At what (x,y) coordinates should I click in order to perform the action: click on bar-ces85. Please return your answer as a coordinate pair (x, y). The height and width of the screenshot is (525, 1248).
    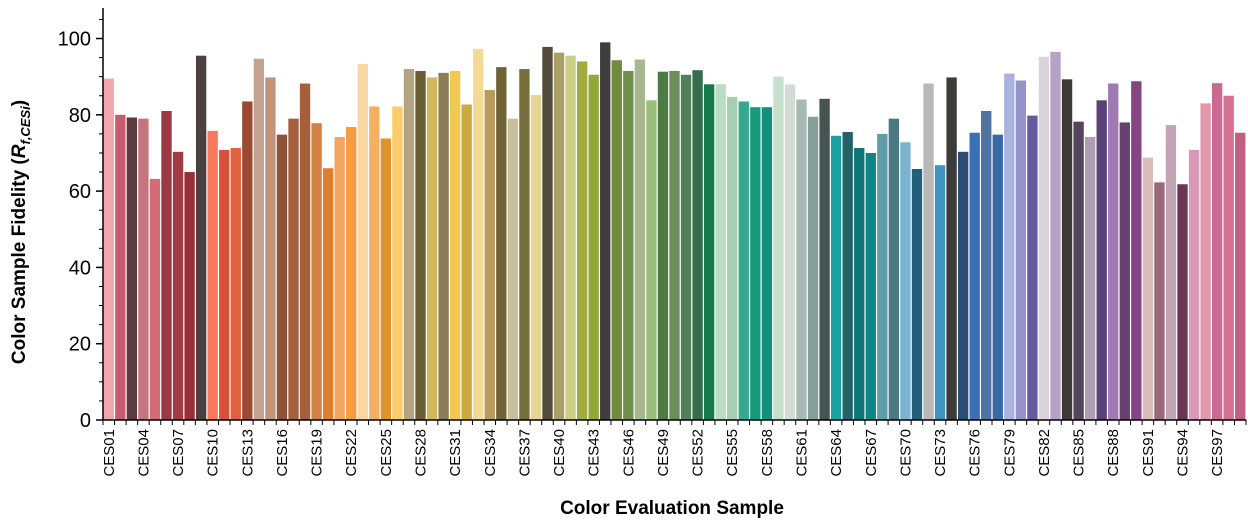
    Looking at the image, I should click on (1078, 271).